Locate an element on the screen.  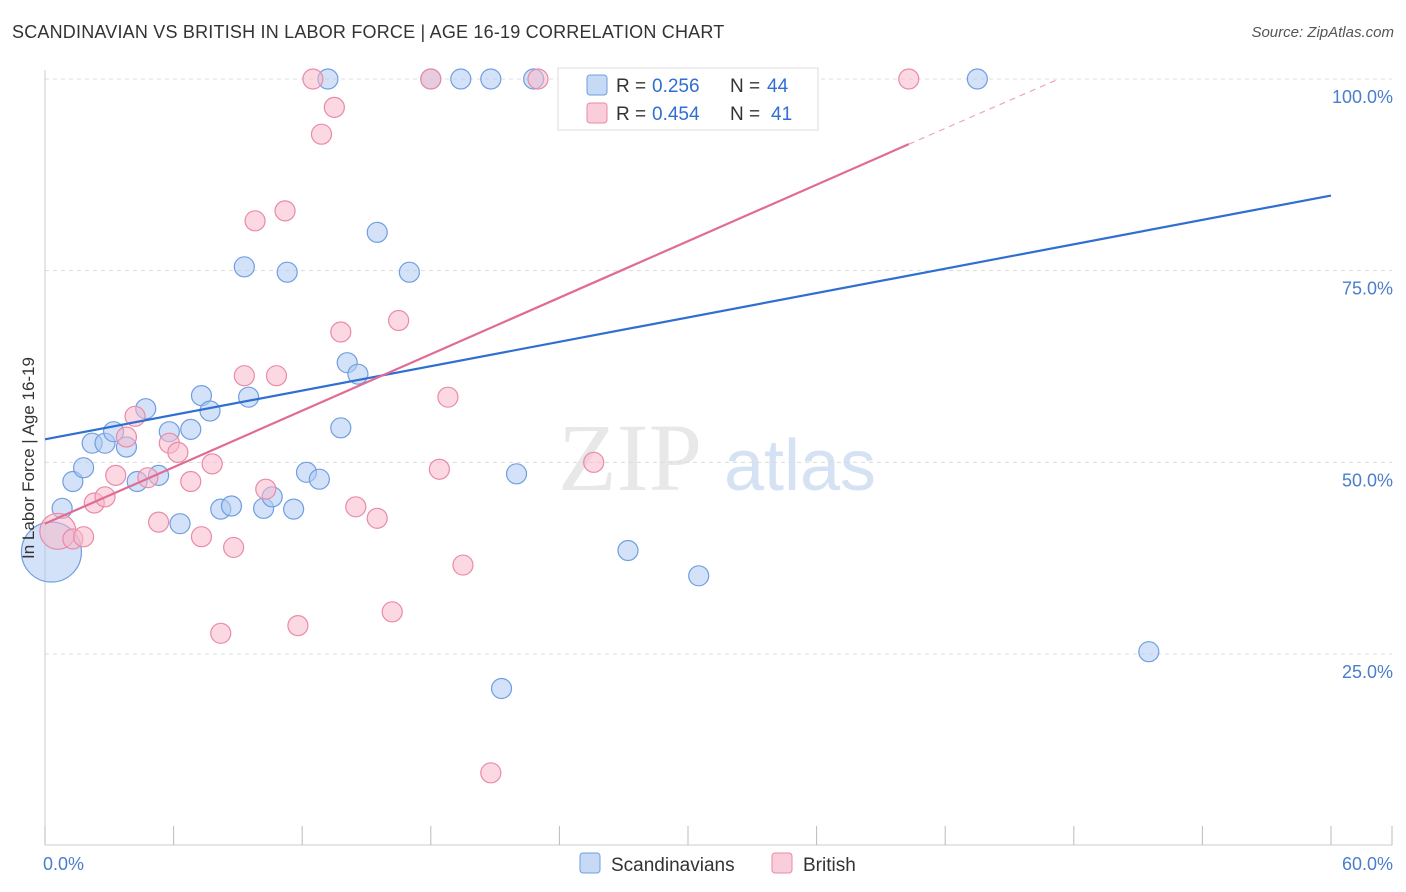
y-tick-label-75: 75.0% is located at coordinates (1367, 289).